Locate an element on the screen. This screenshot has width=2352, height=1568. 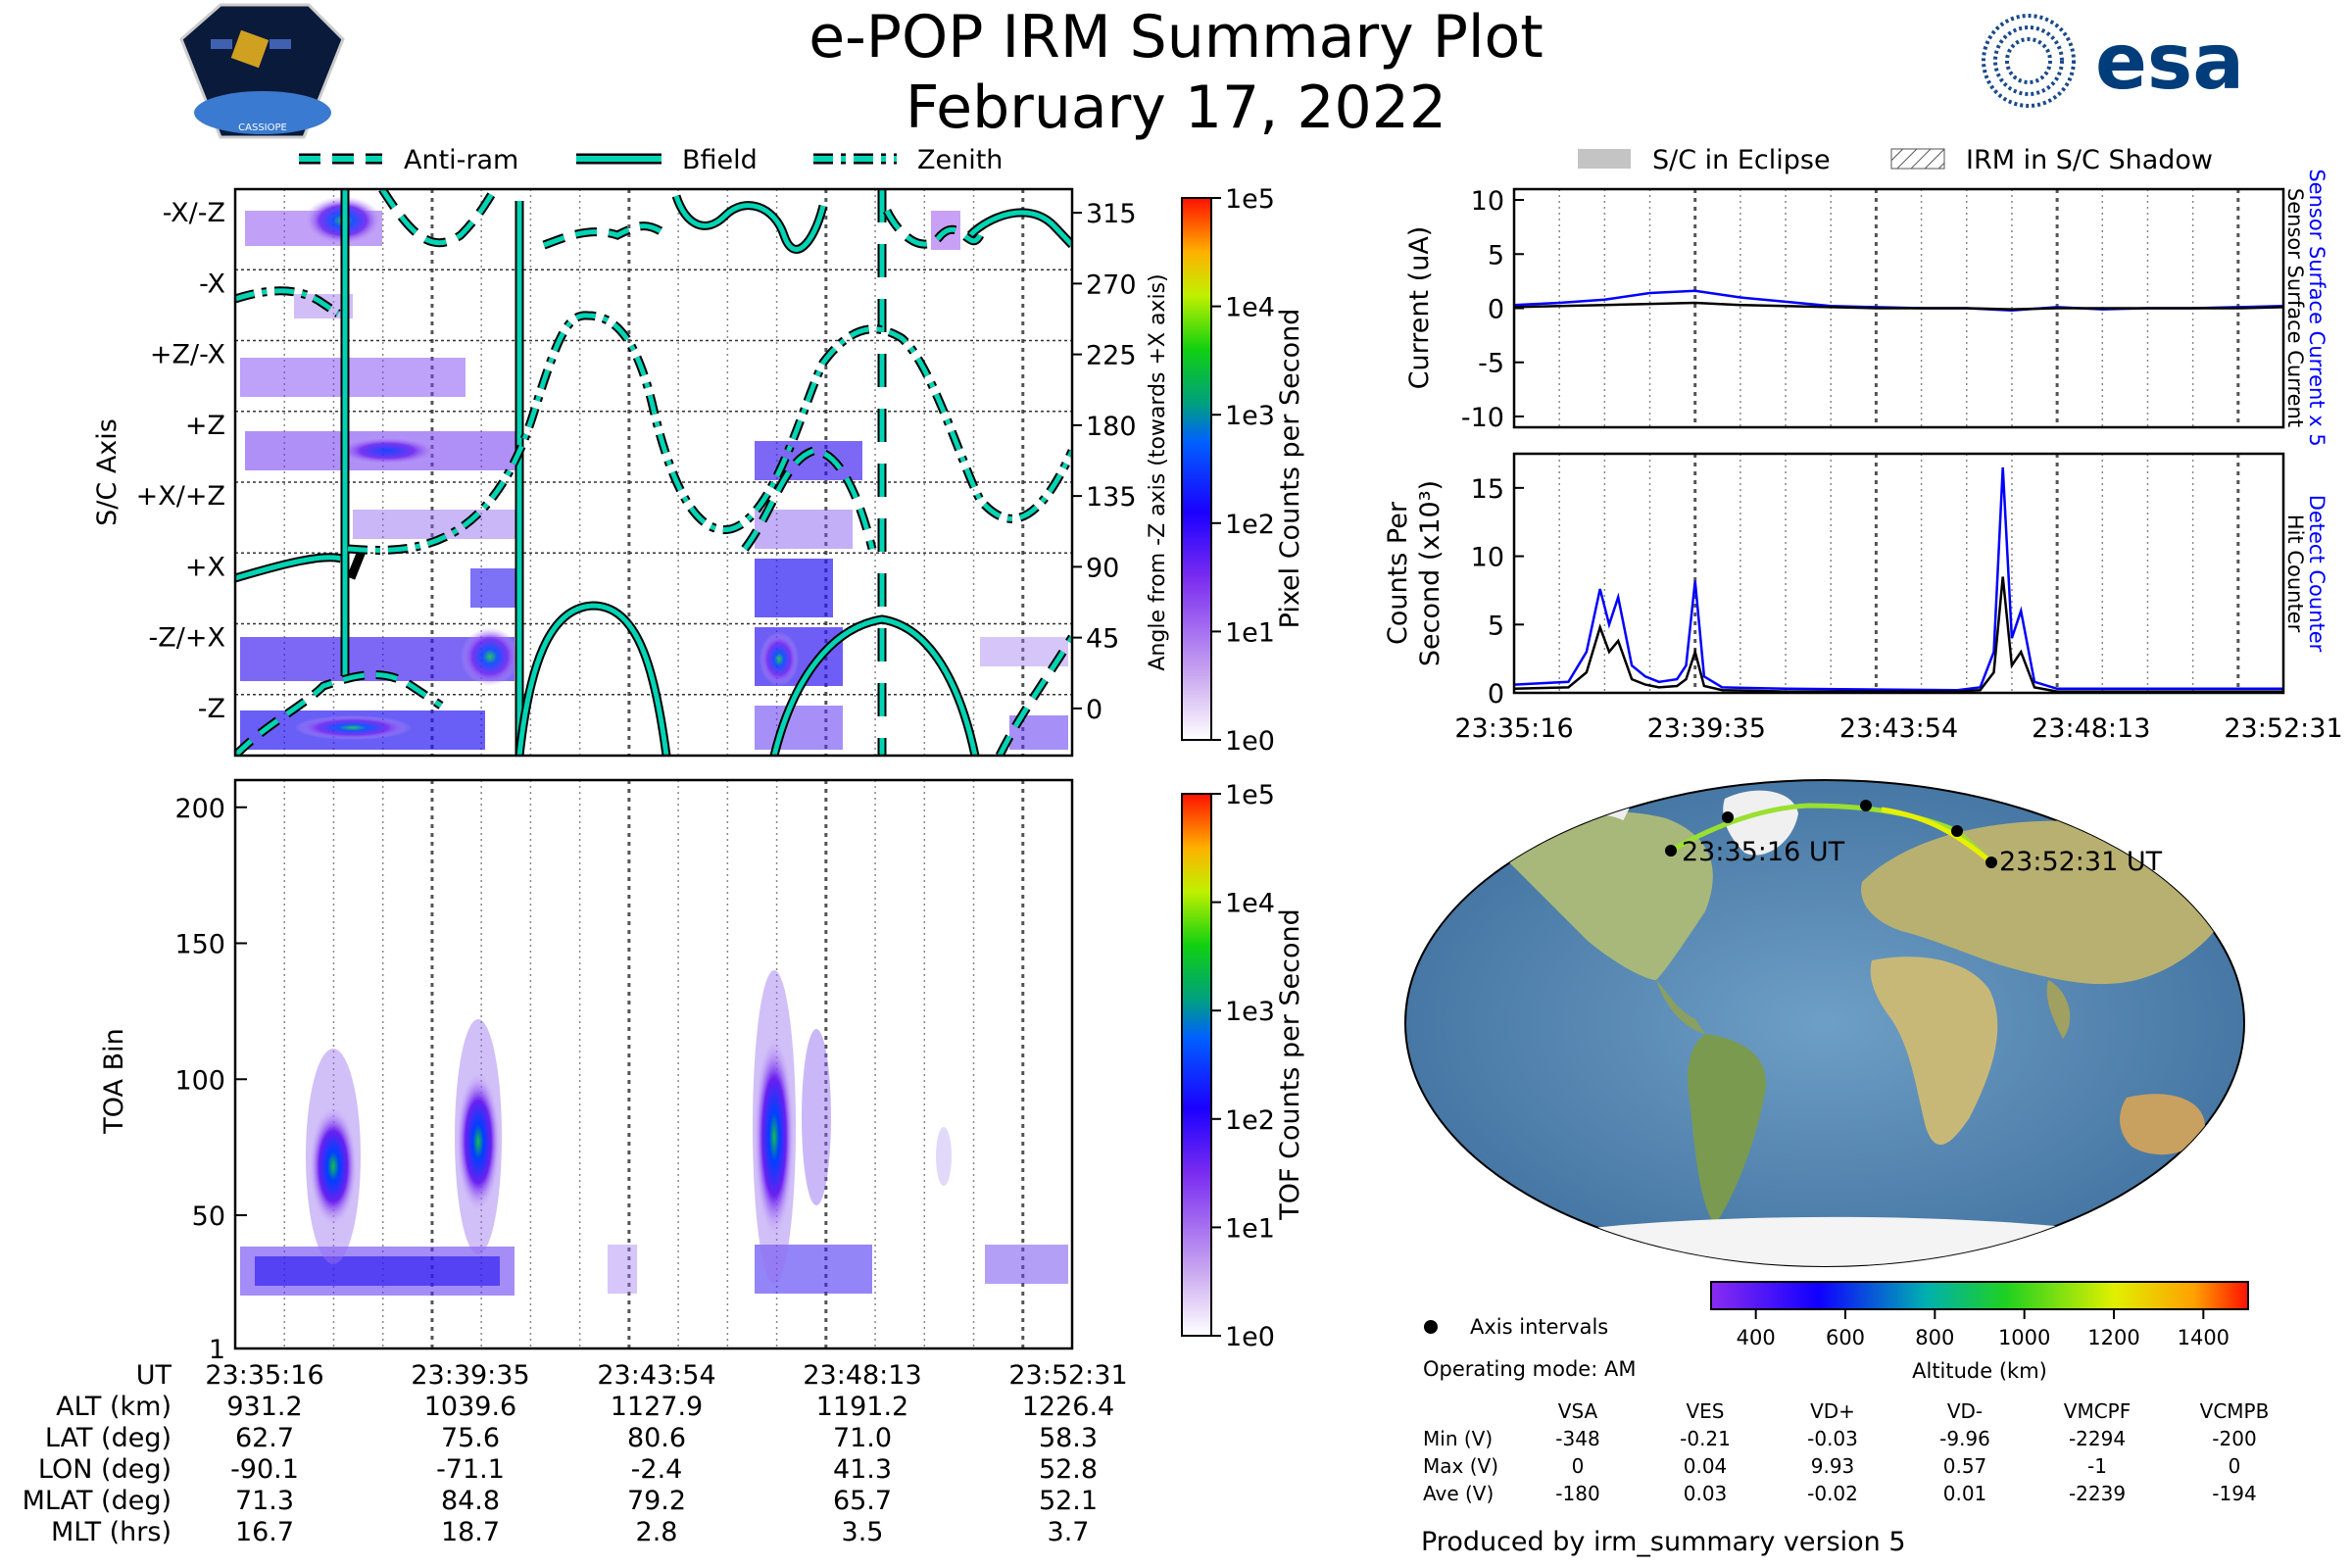
time-tick-label: 23:39:35 is located at coordinates (1706, 728).